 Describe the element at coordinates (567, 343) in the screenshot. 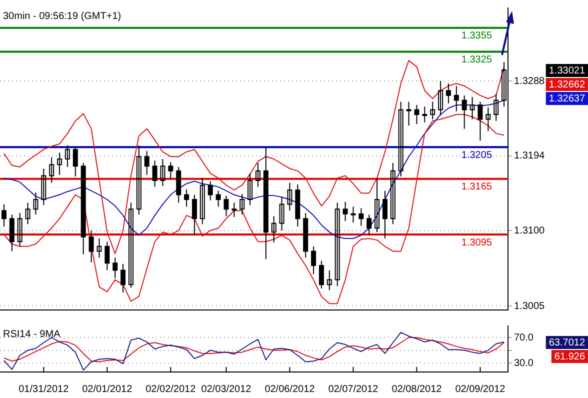

I see `text: 63.7012` at that location.